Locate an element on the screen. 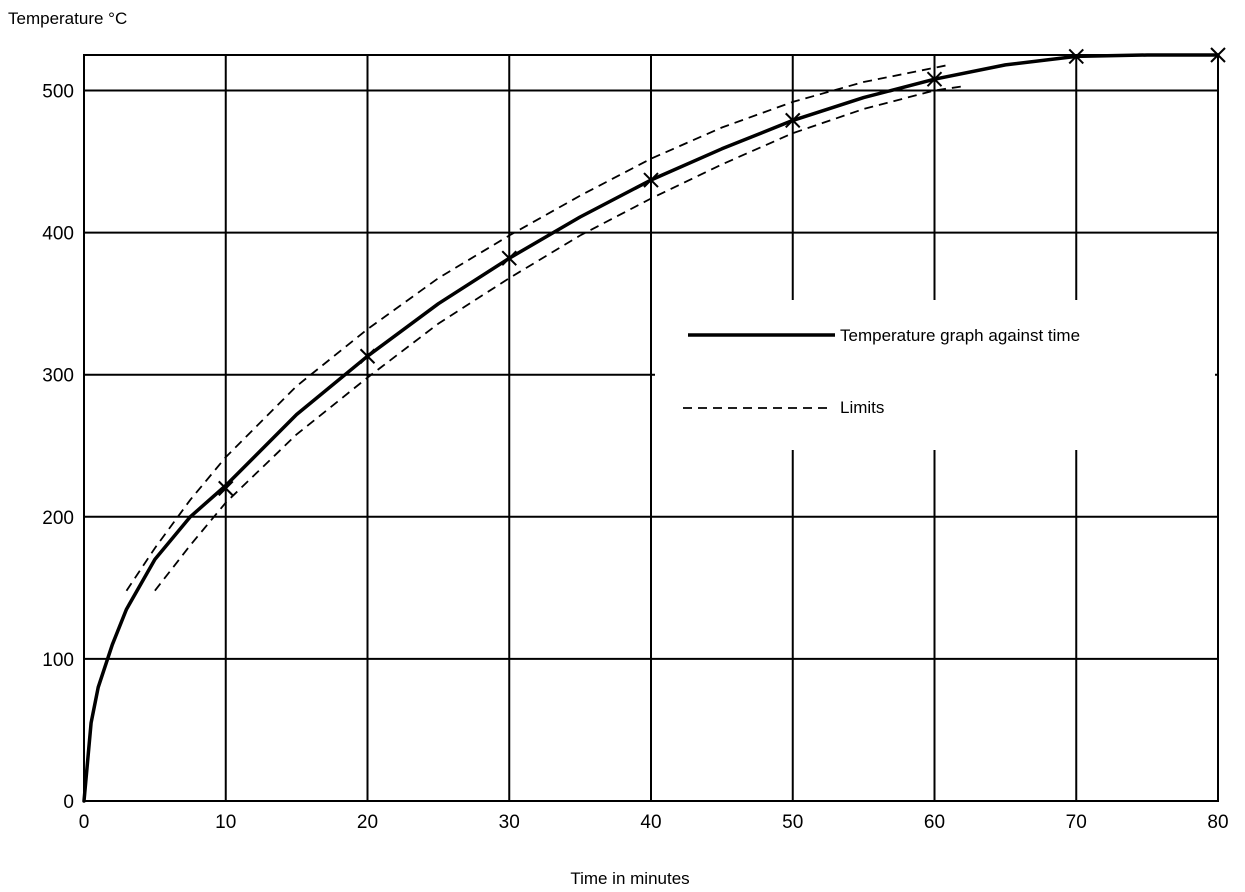 Image resolution: width=1245 pixels, height=892 pixels. y-tick-label: 500 is located at coordinates (58, 92).